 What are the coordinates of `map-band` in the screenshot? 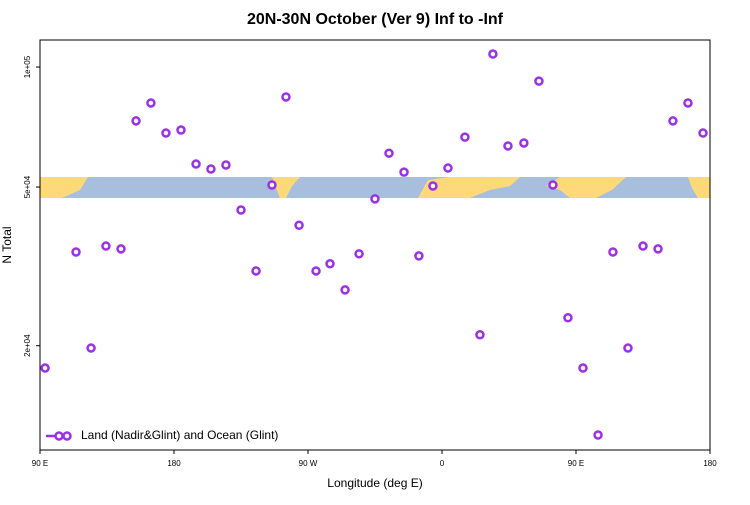 It's located at (375, 187).